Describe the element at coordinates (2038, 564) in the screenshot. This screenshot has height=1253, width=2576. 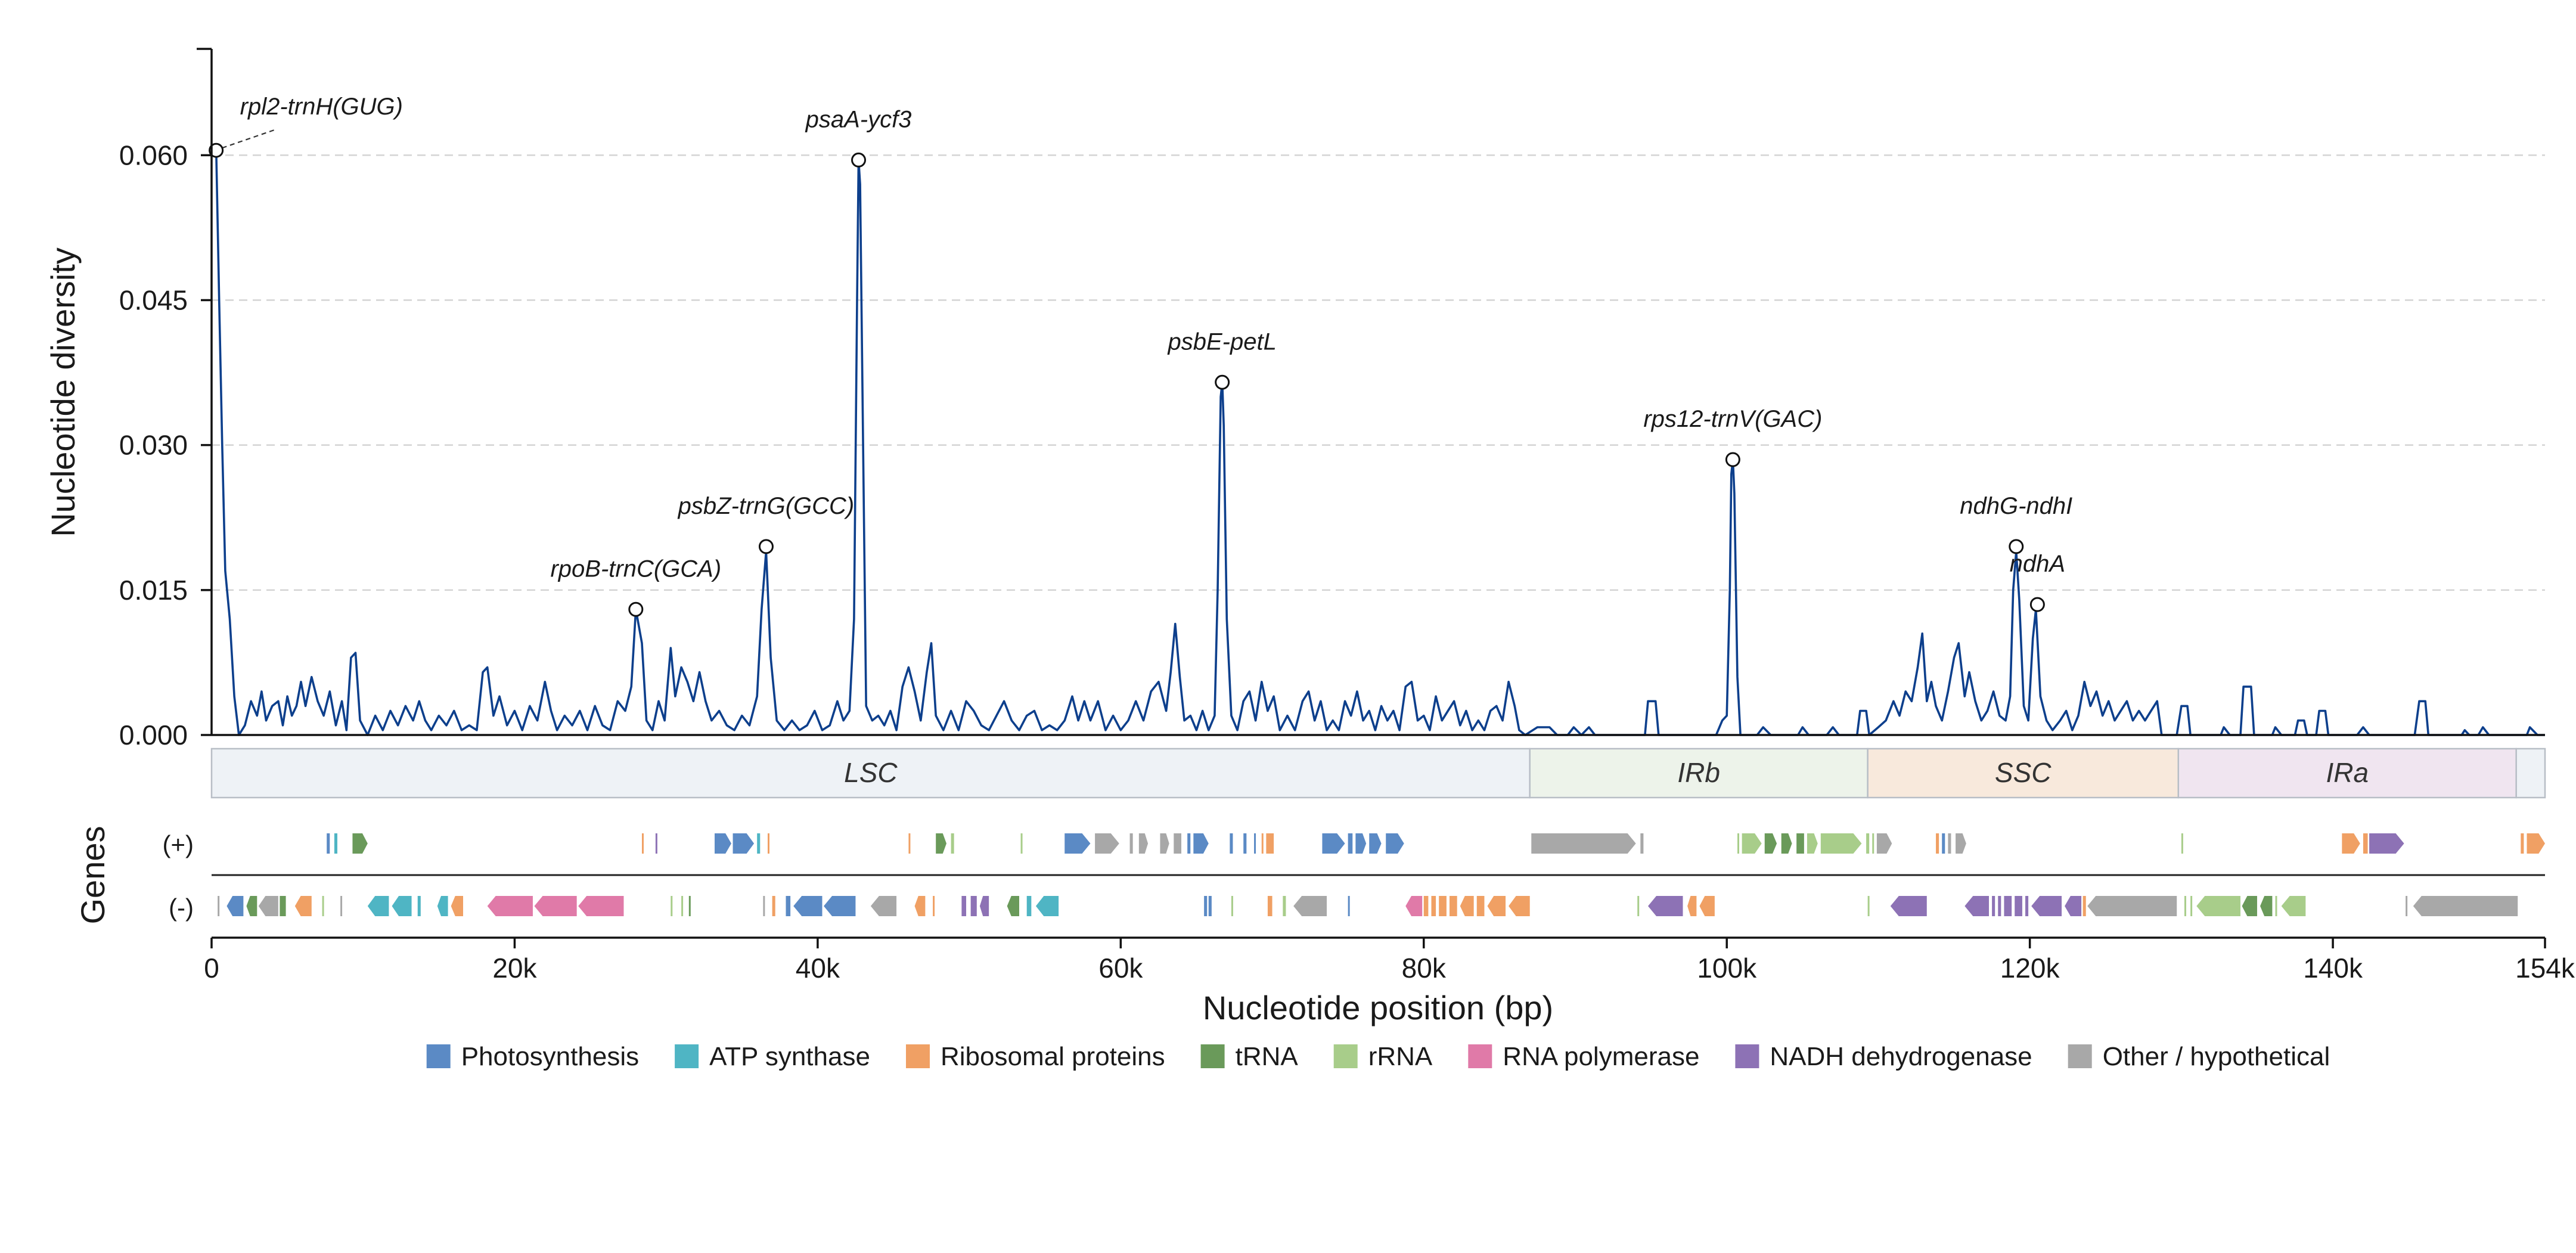
I see `peak-label: ndhA` at that location.